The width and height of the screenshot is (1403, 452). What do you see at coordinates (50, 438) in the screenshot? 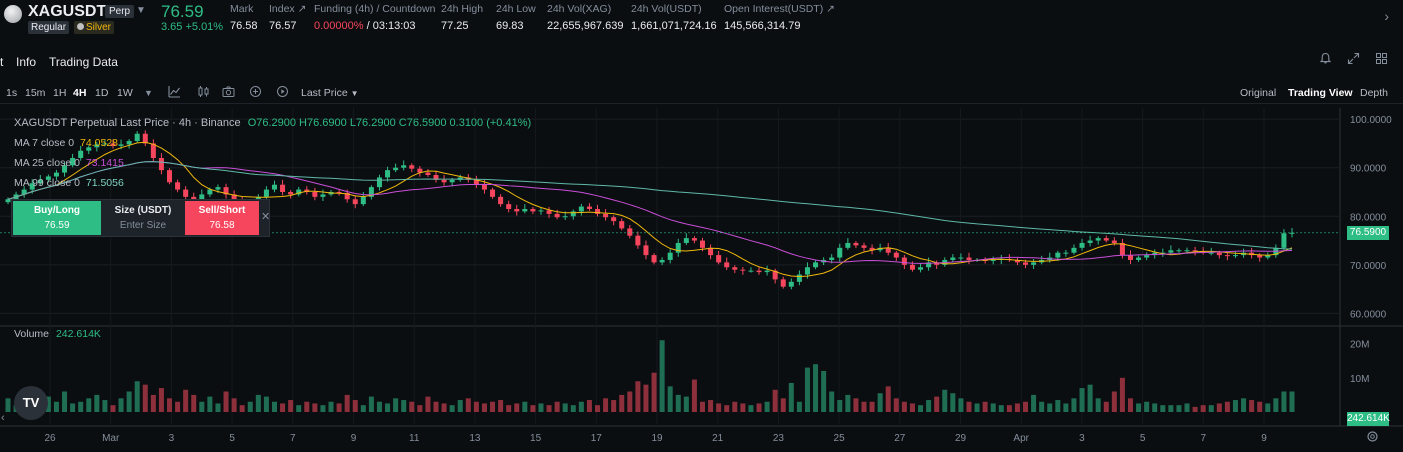
I see `time-axis-label: 26` at bounding box center [50, 438].